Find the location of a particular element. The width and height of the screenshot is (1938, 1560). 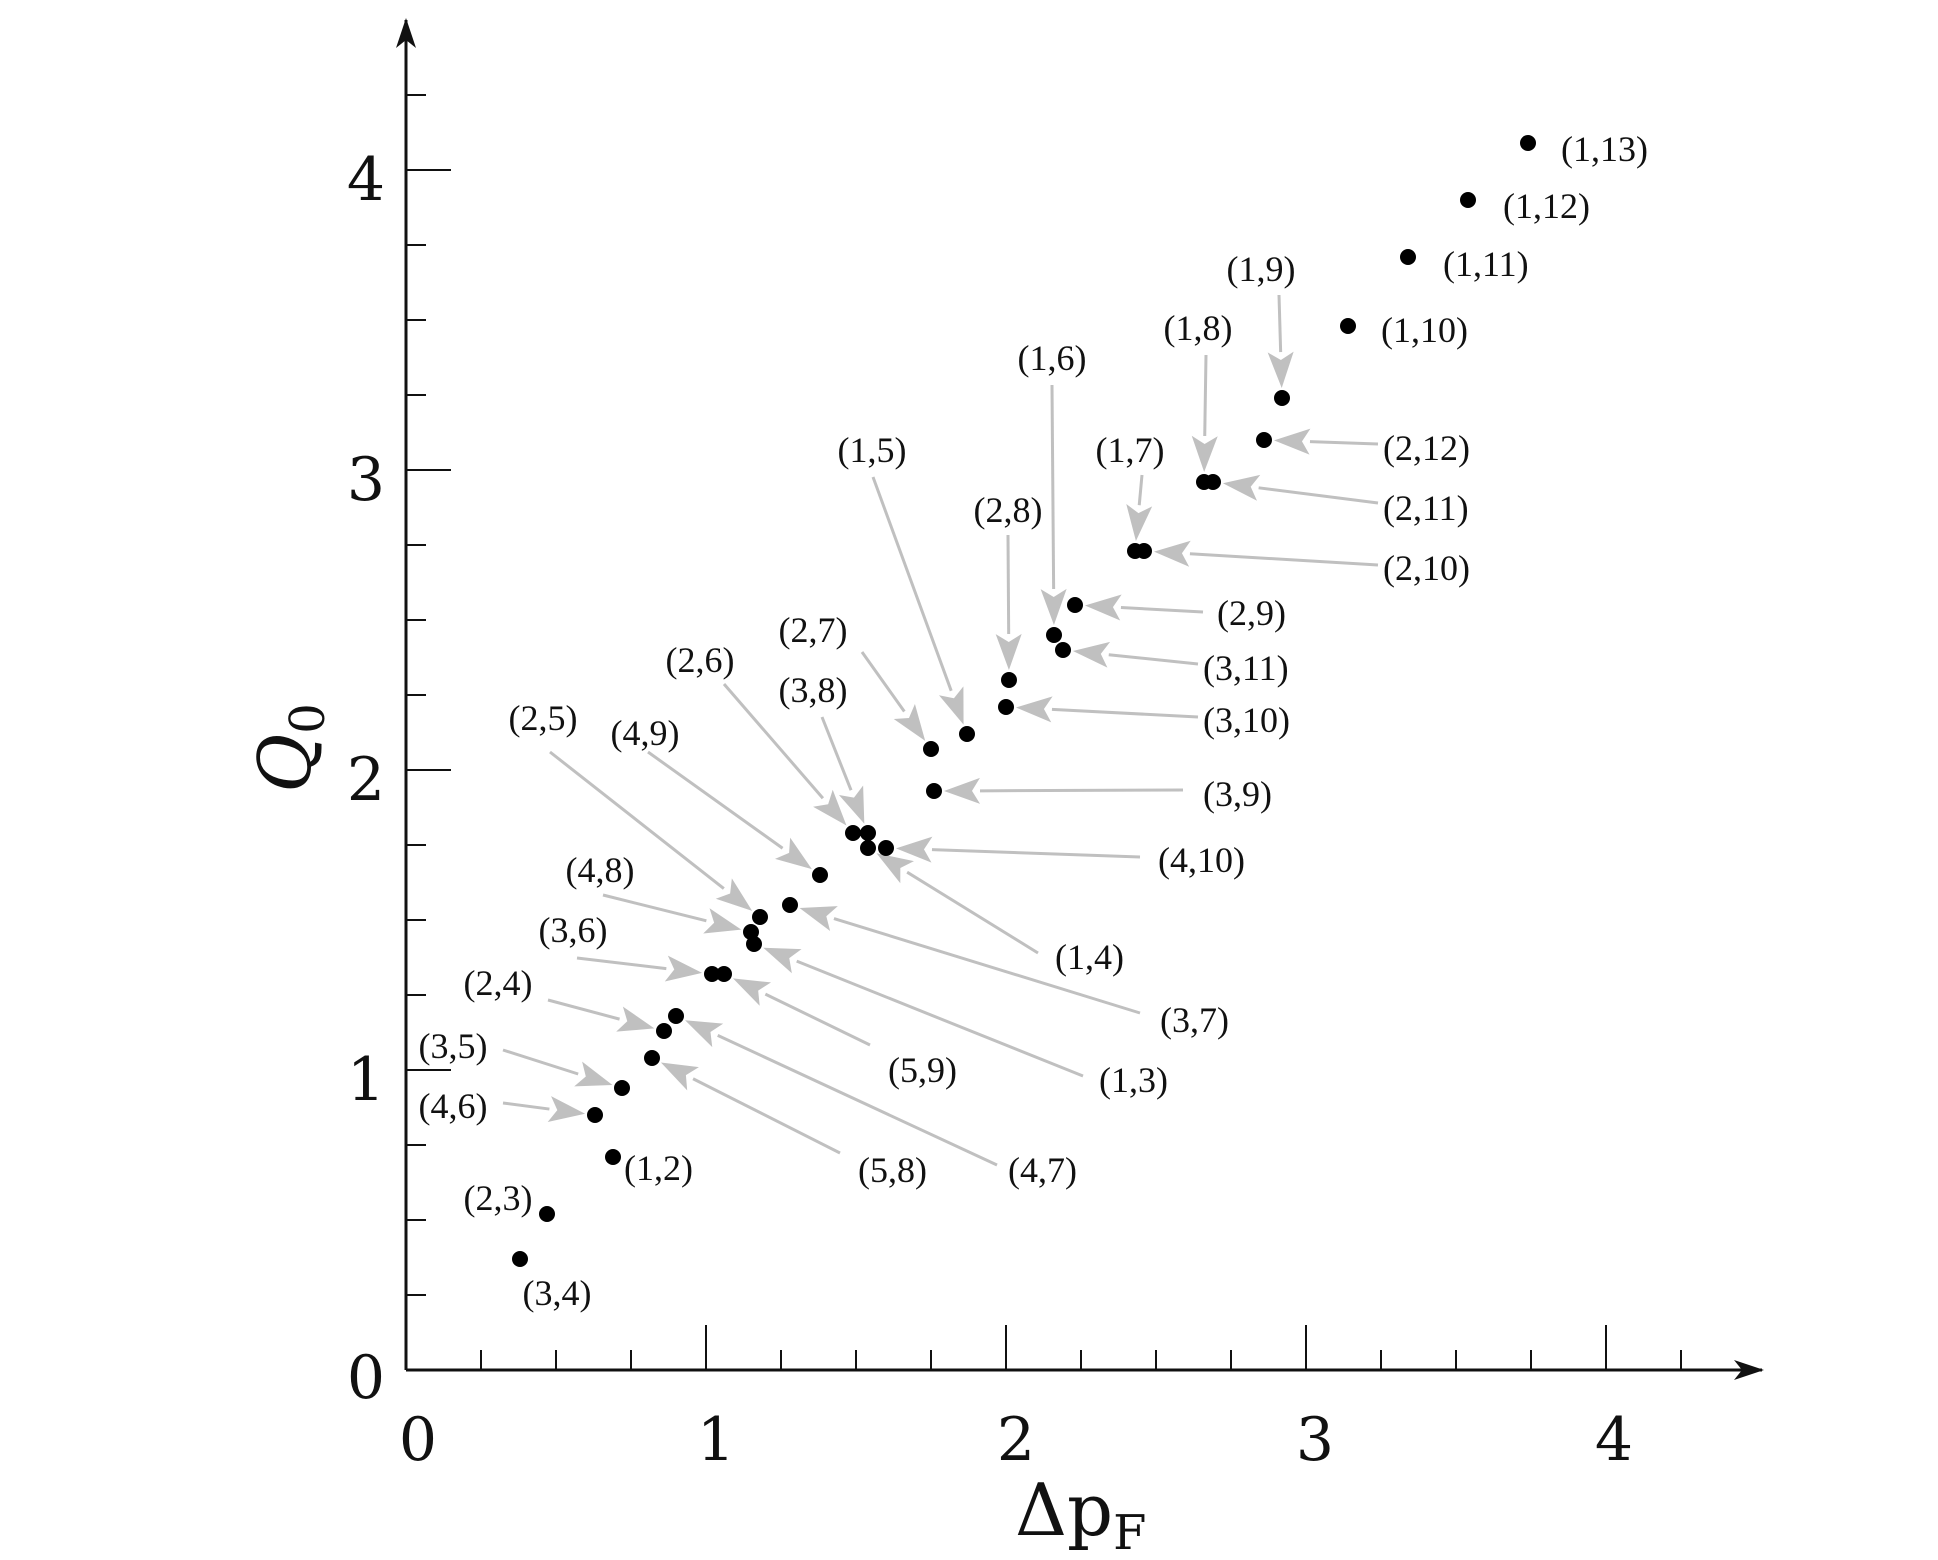

point-label: (3,8) is located at coordinates (813, 690).